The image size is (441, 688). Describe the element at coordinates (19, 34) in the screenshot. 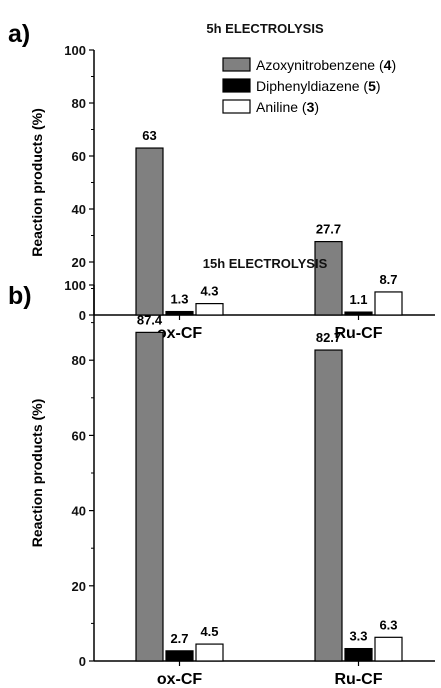

I see `panel-letter: a)` at that location.